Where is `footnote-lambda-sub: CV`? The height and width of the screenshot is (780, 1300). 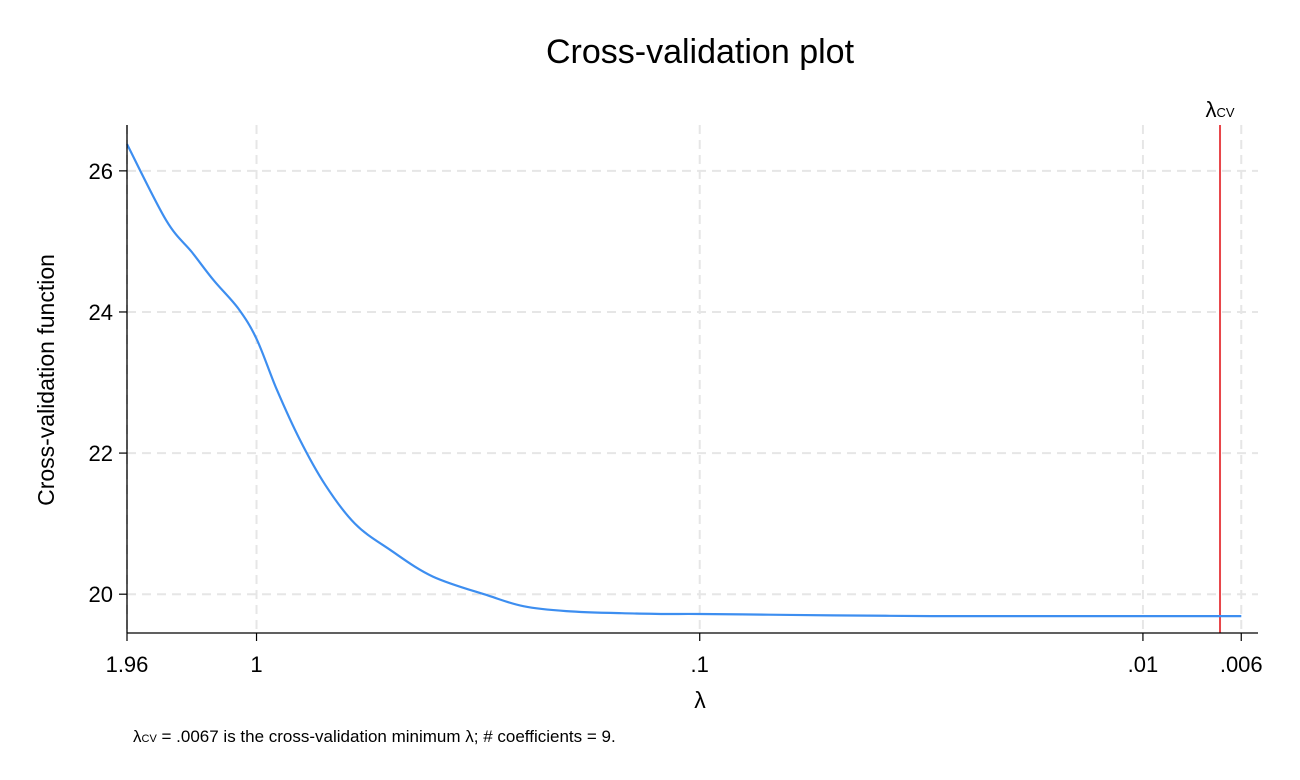
footnote-lambda-sub: CV is located at coordinates (150, 739).